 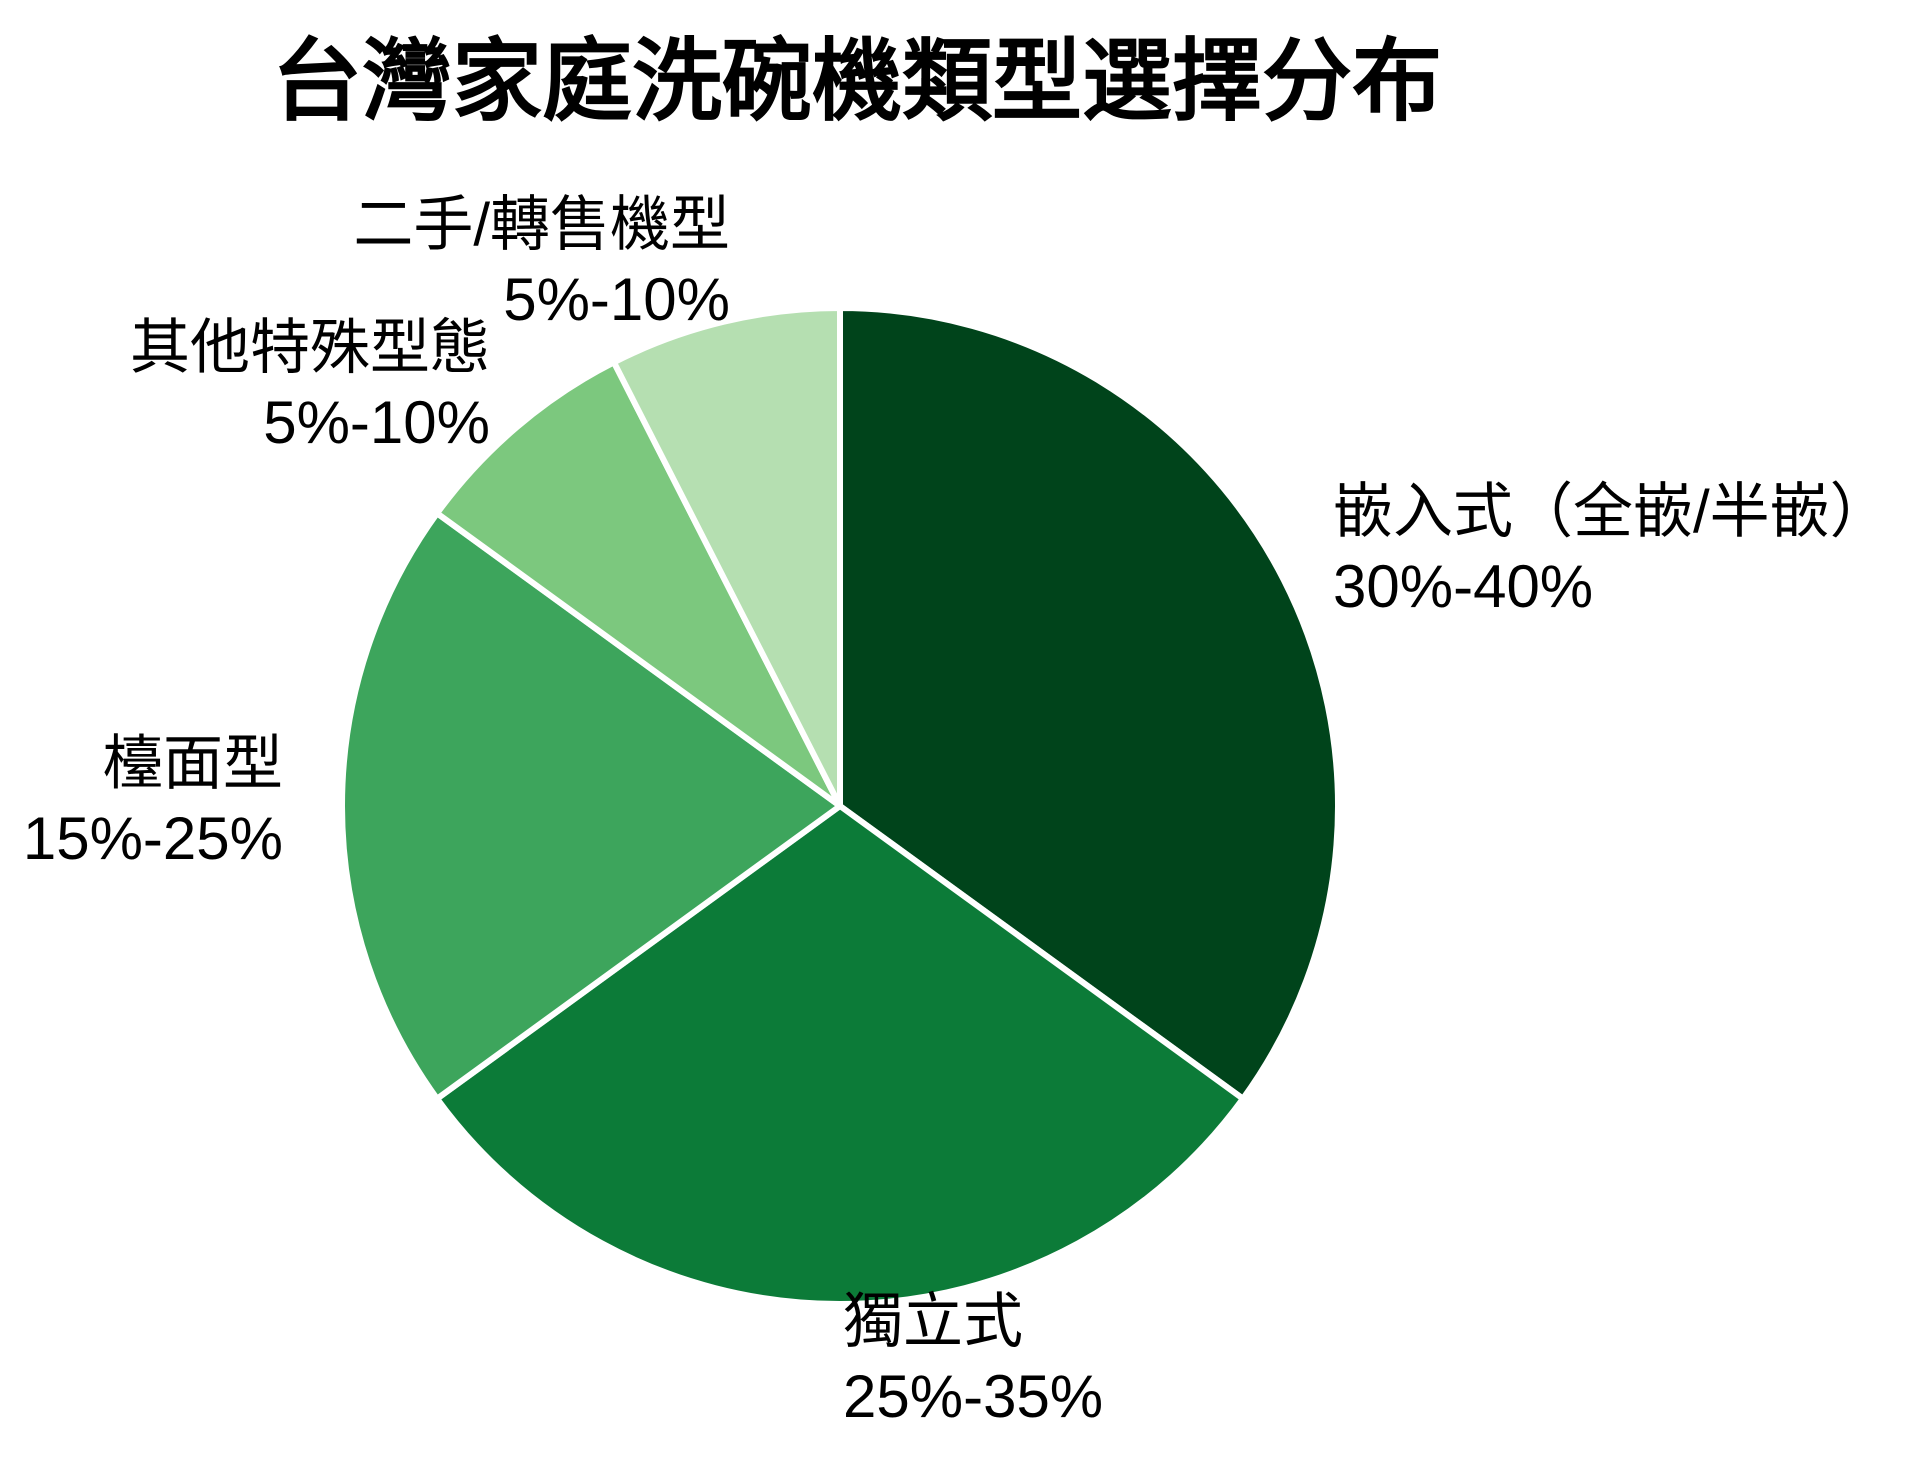 I want to click on slice-label-countertop-range: 15%-25%, so click(x=152, y=838).